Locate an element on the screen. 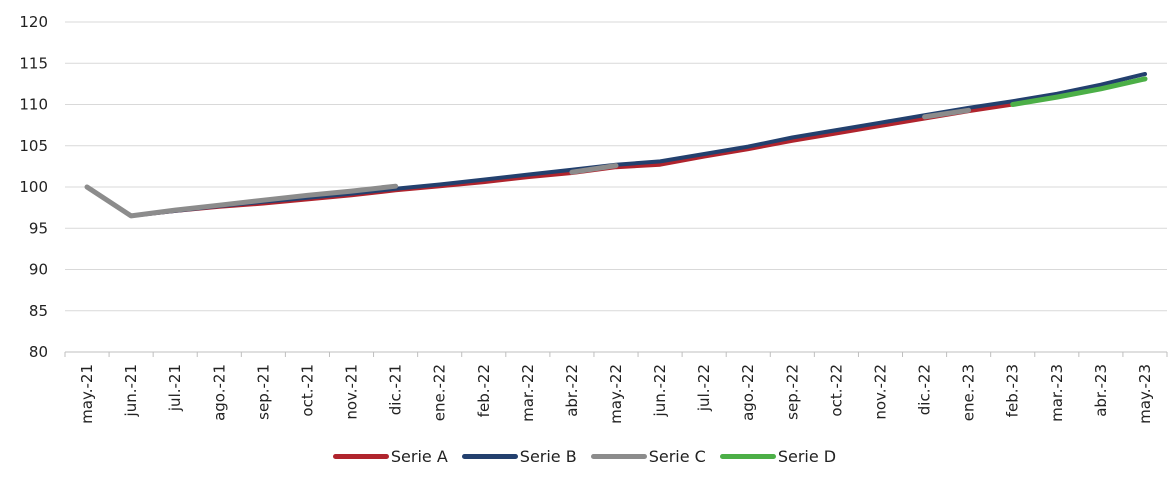 The height and width of the screenshot is (496, 1169). x-tick-label: ago.-22 is located at coordinates (748, 392).